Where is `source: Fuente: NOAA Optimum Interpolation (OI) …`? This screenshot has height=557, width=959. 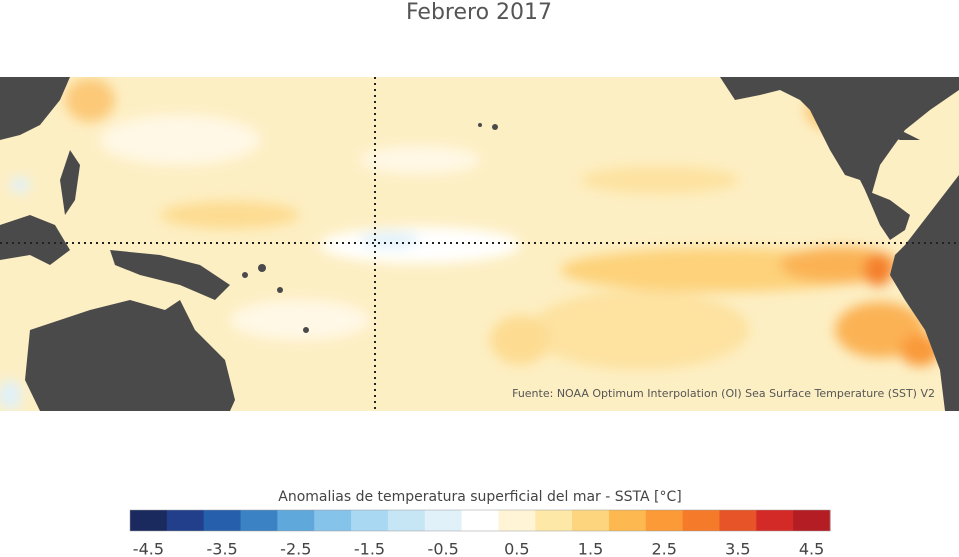 source: Fuente: NOAA Optimum Interpolation (OI) … is located at coordinates (723, 393).